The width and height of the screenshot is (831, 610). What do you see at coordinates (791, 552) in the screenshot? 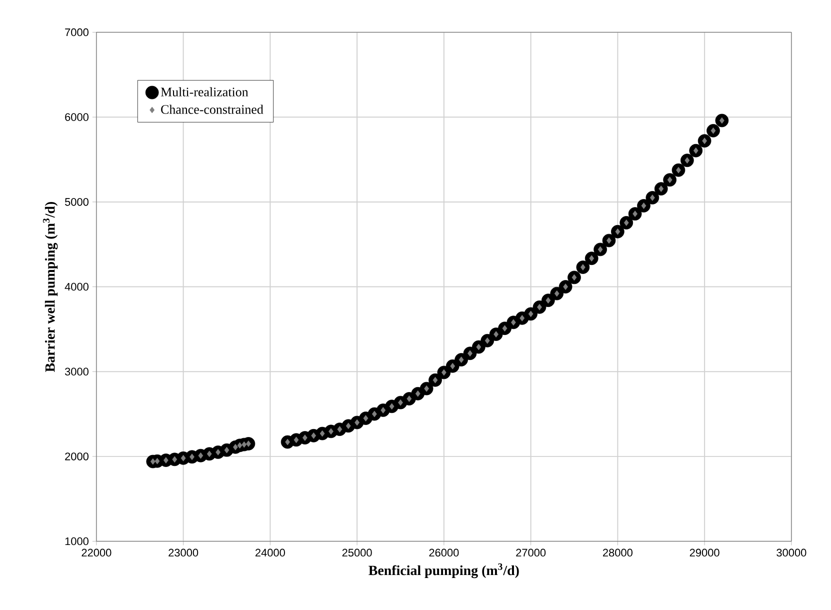
I see `x-tick-label: 30000` at bounding box center [791, 552].